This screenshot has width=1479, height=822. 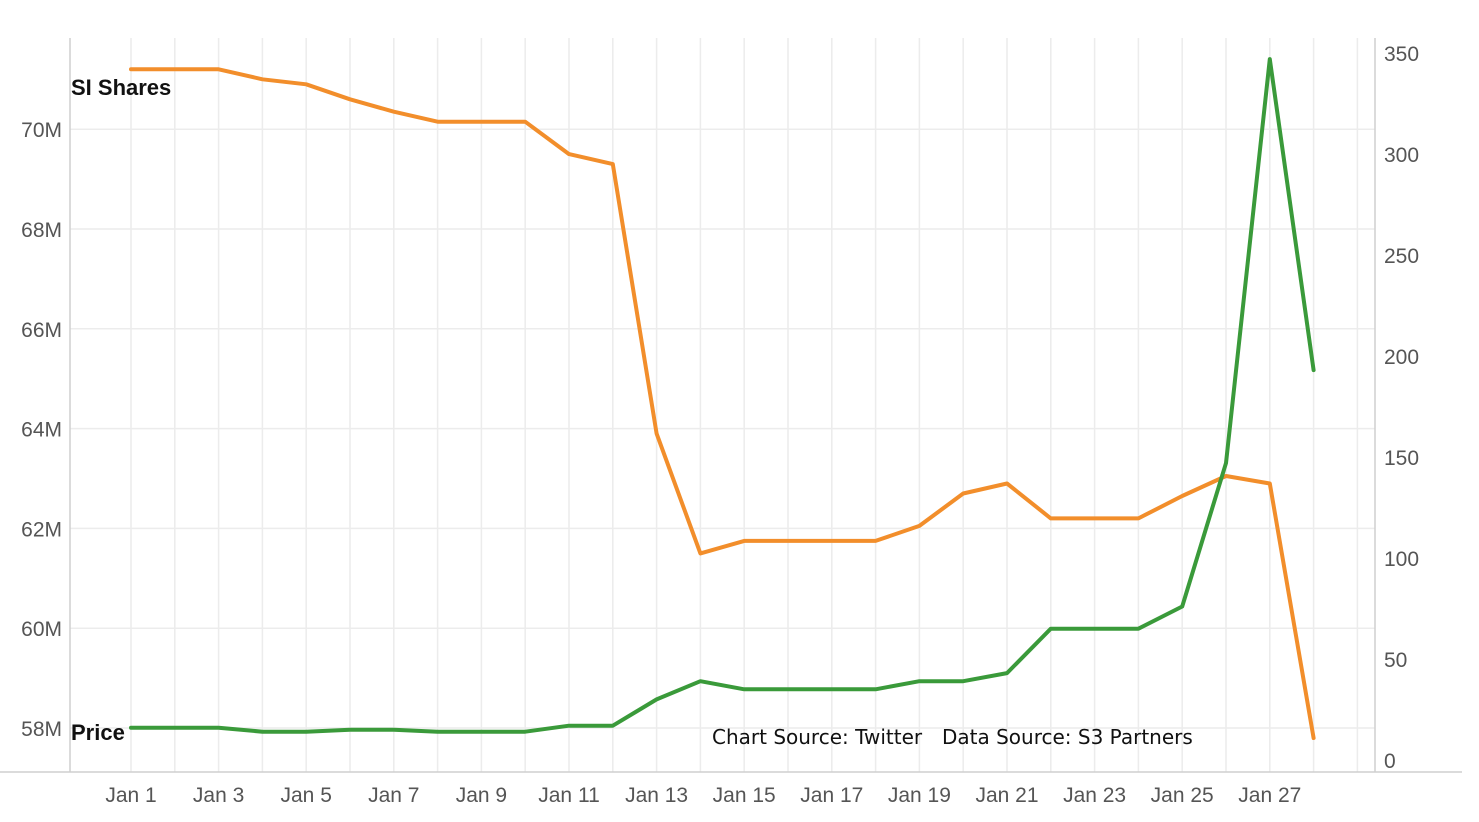 What do you see at coordinates (41, 130) in the screenshot?
I see `left-y-tick-label: 70M` at bounding box center [41, 130].